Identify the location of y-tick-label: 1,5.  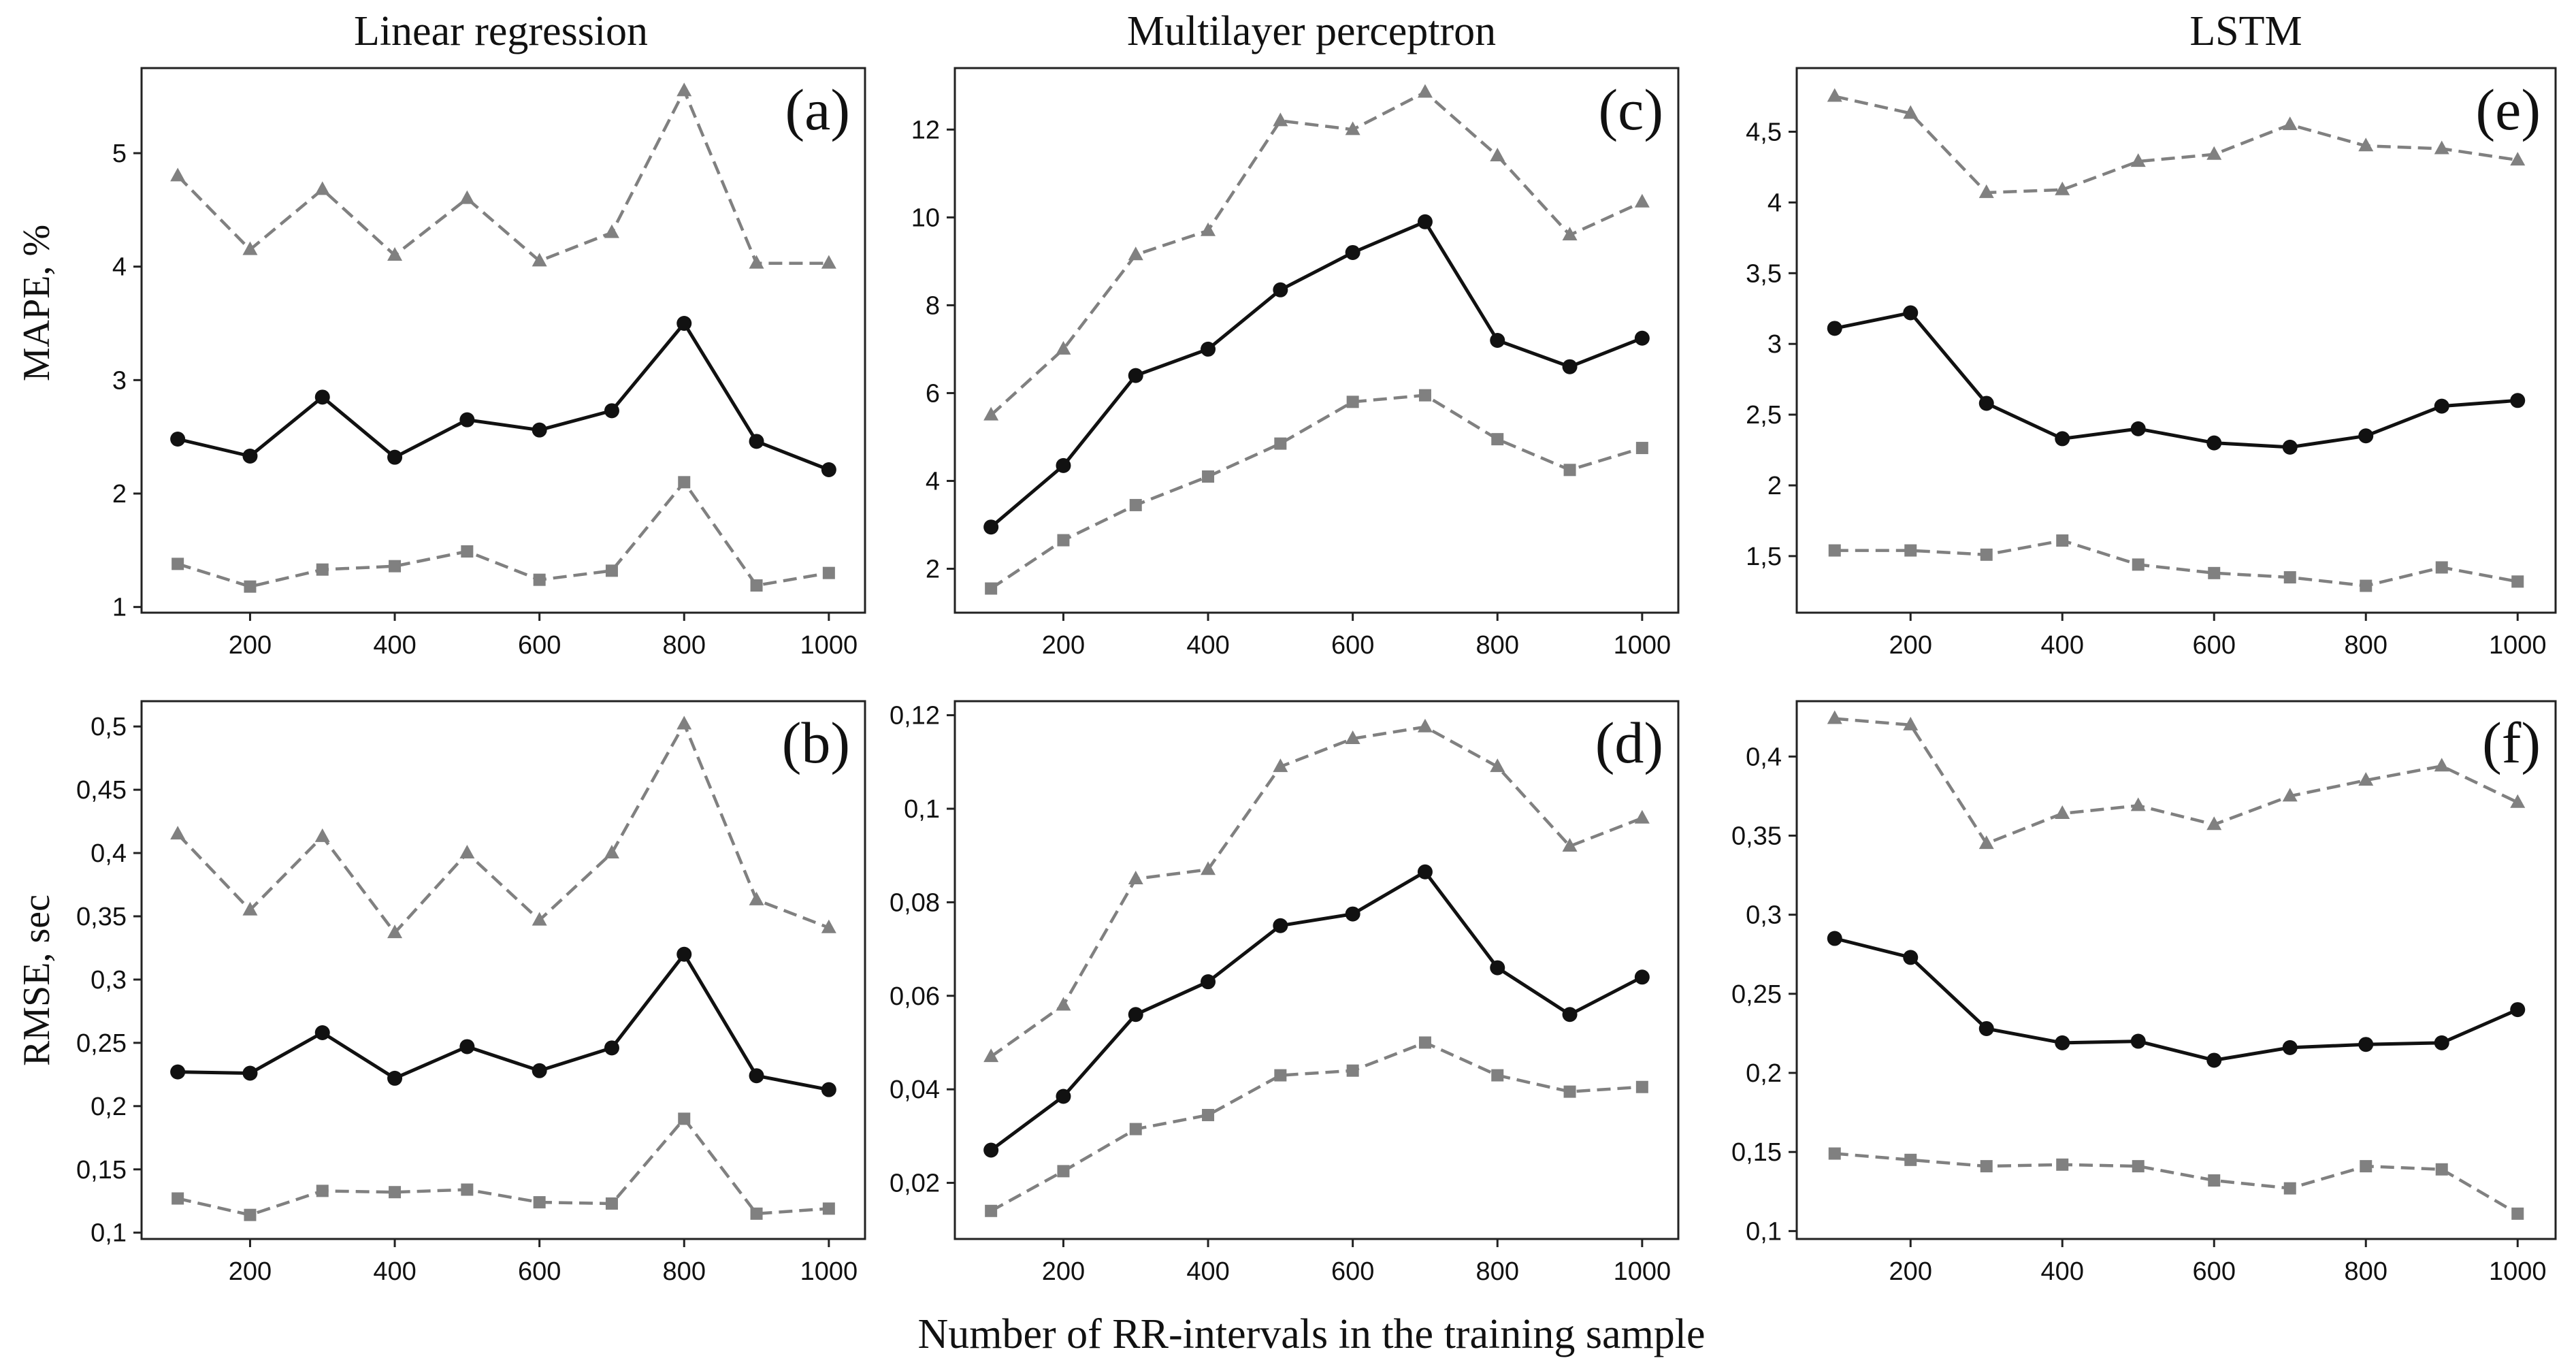
(1764, 557).